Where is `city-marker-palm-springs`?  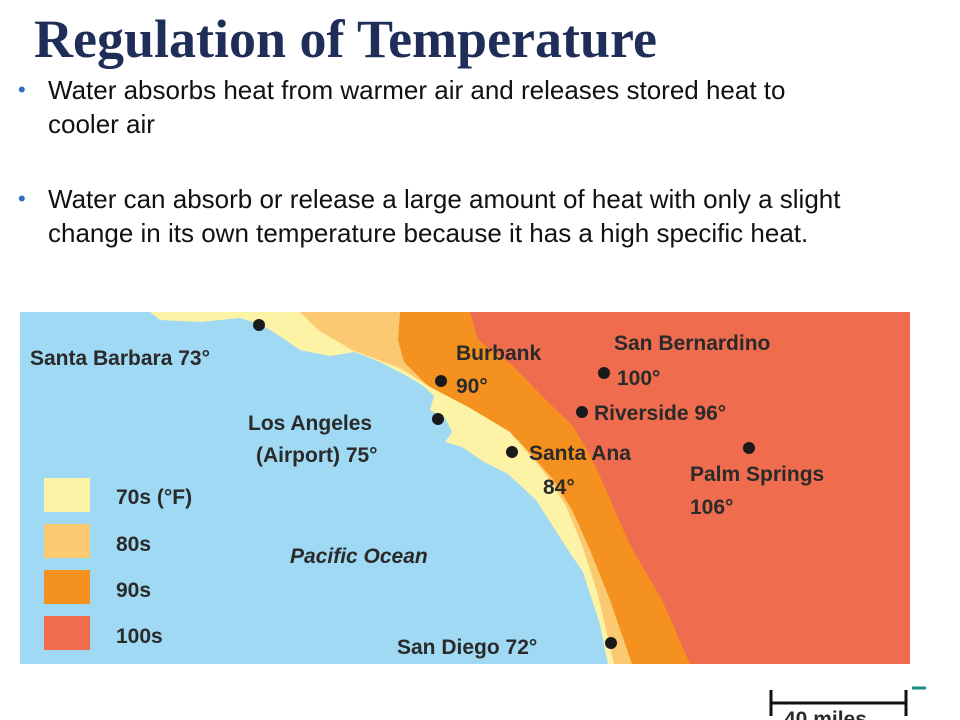
city-marker-palm-springs is located at coordinates (749, 448).